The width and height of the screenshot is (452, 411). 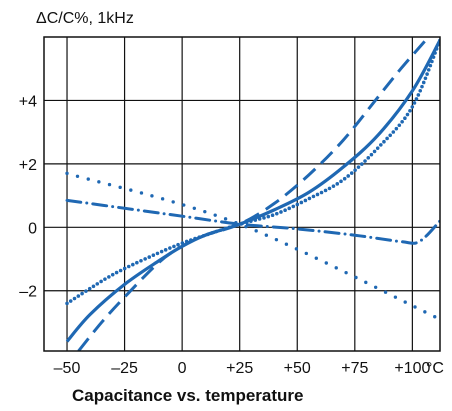 I want to click on x-tick-label: 0, so click(x=182, y=368).